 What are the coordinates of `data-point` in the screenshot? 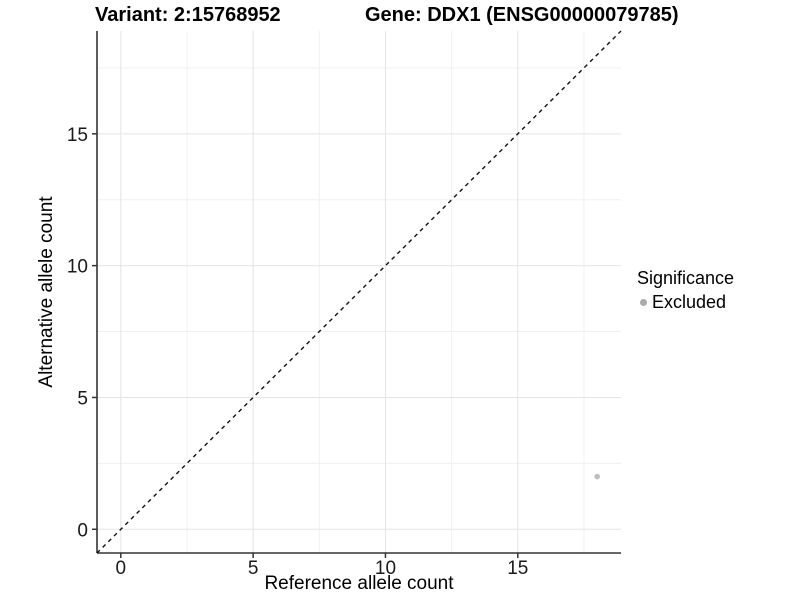 It's located at (597, 476).